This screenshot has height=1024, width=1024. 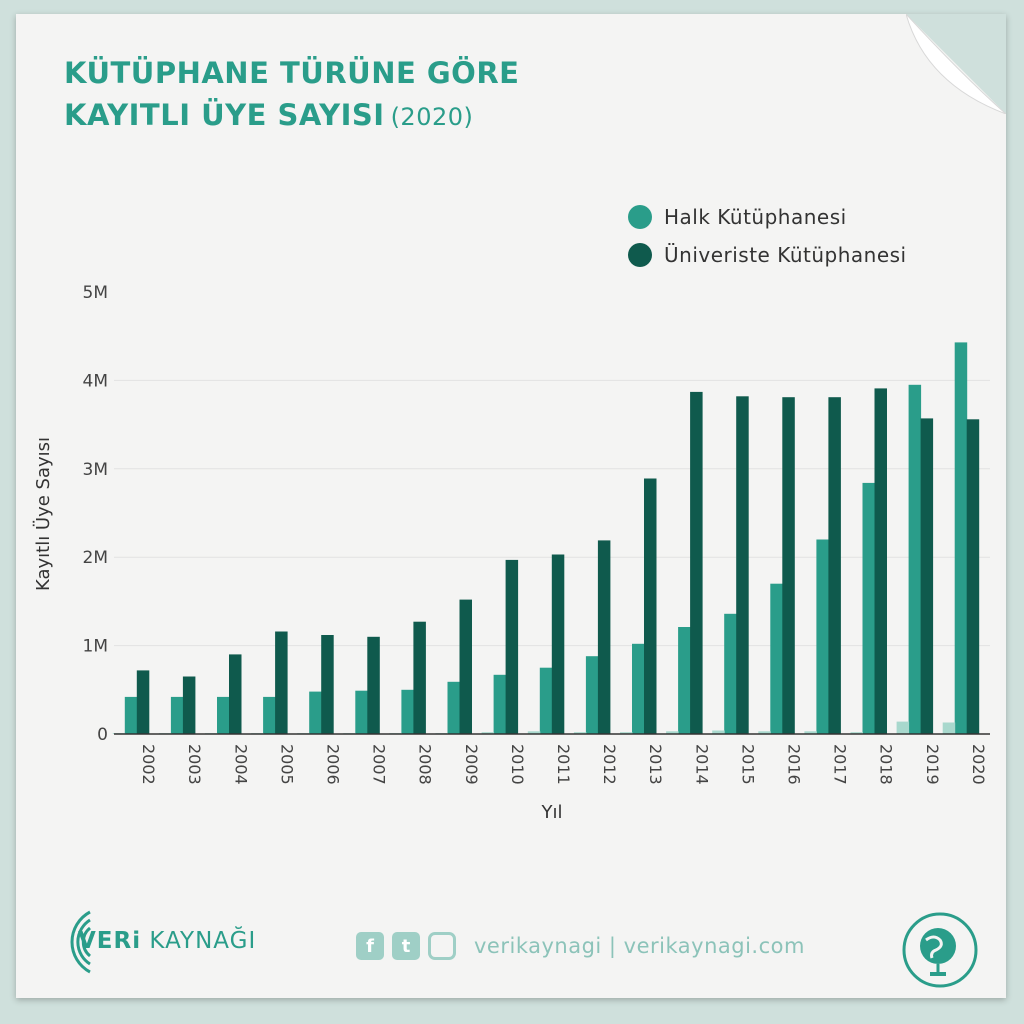 What do you see at coordinates (406, 946) in the screenshot?
I see `twitter-icon: t` at bounding box center [406, 946].